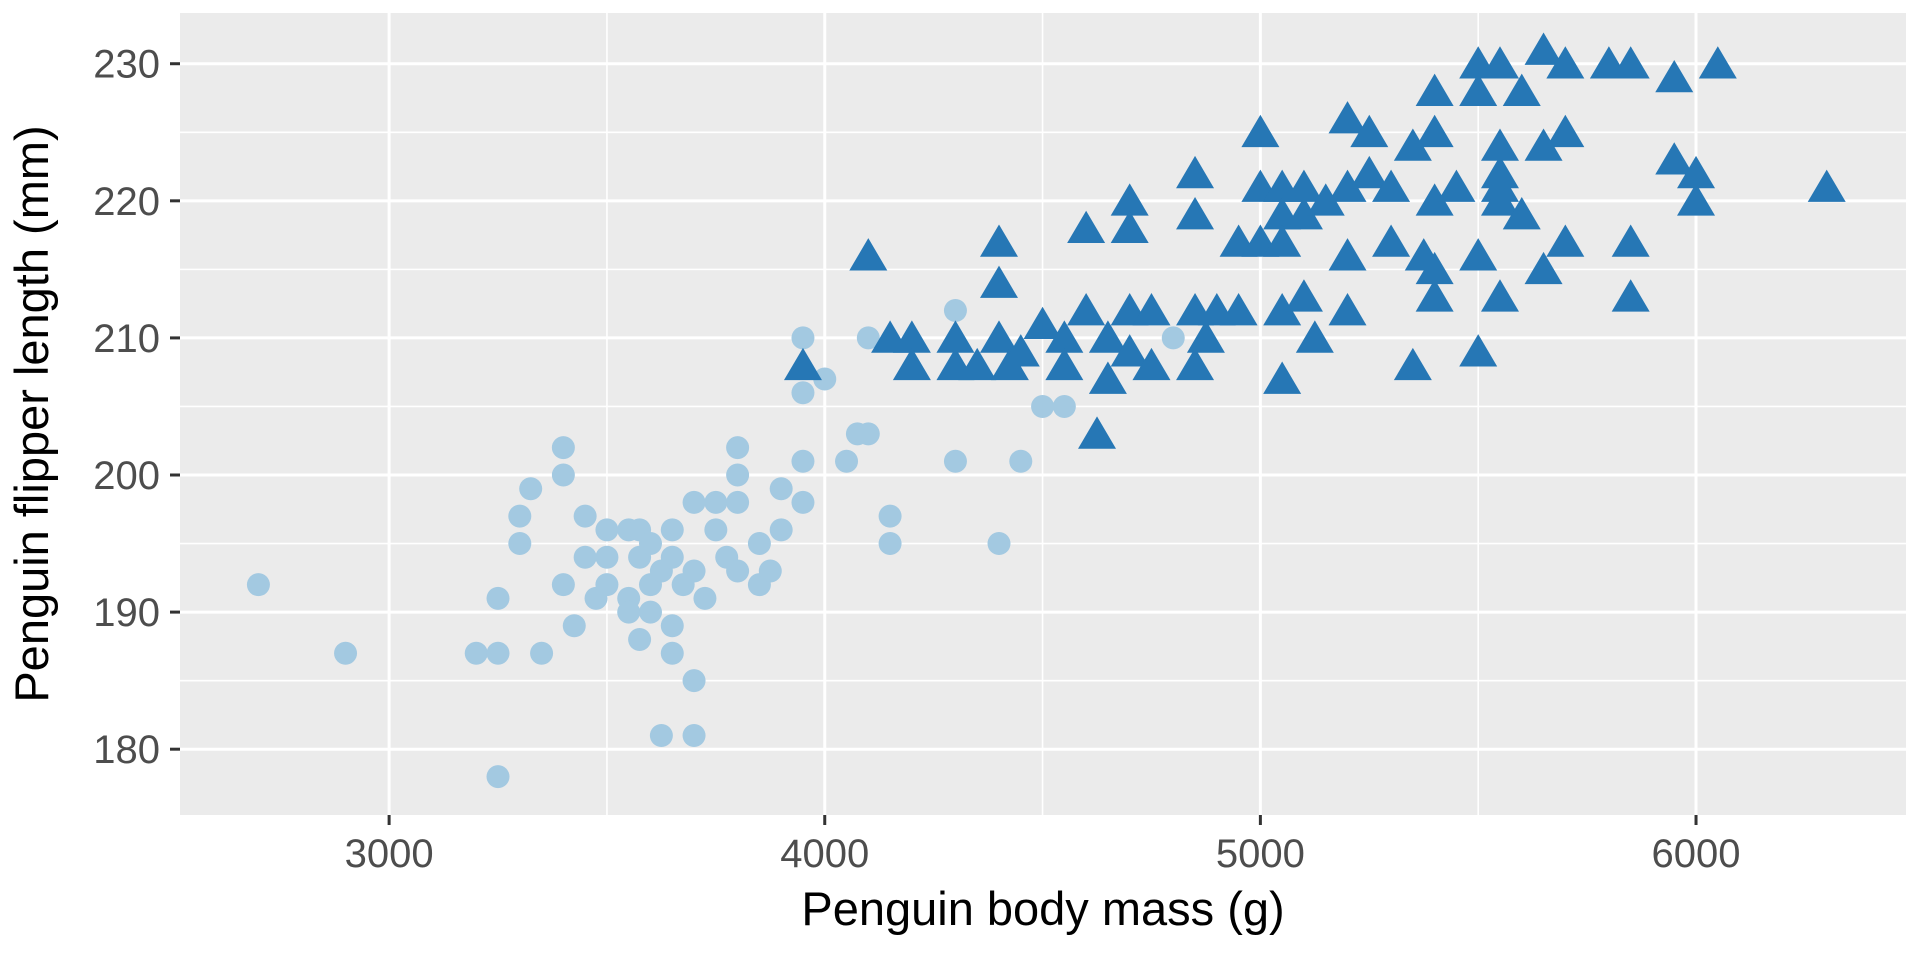 Image resolution: width=1920 pixels, height=960 pixels. I want to click on y-tick-label: 210, so click(126, 339).